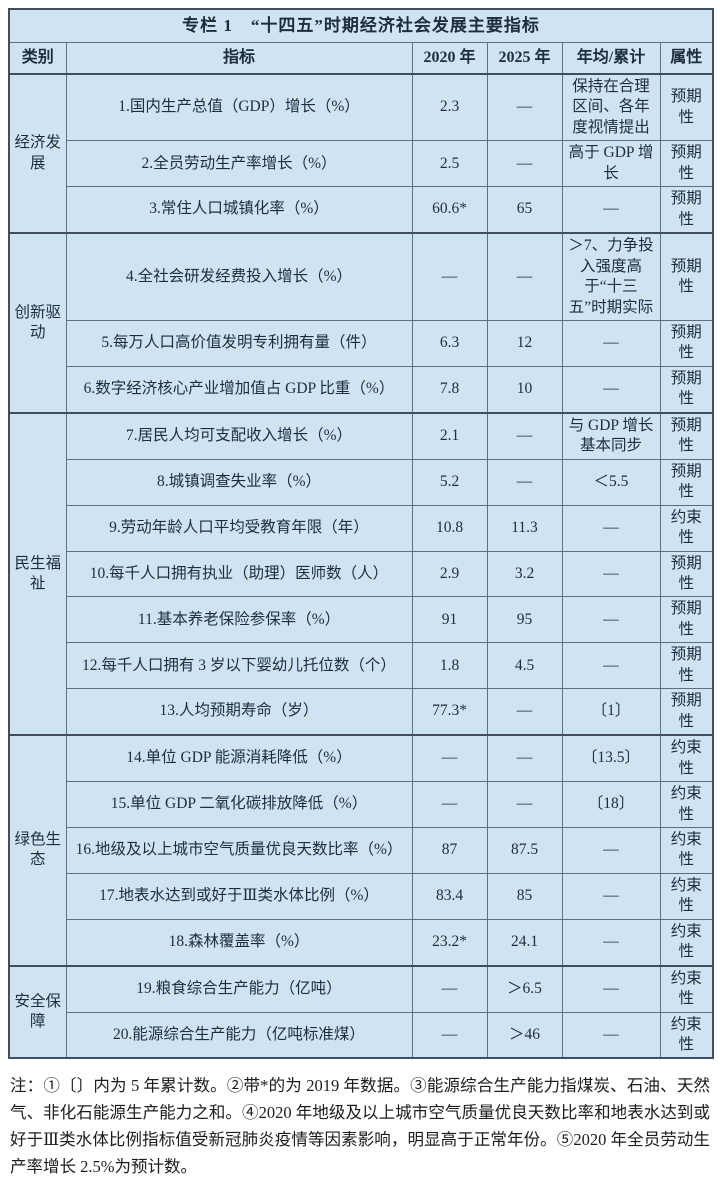  Describe the element at coordinates (524, 850) in the screenshot. I see `value-2025-cell: 87.5` at that location.